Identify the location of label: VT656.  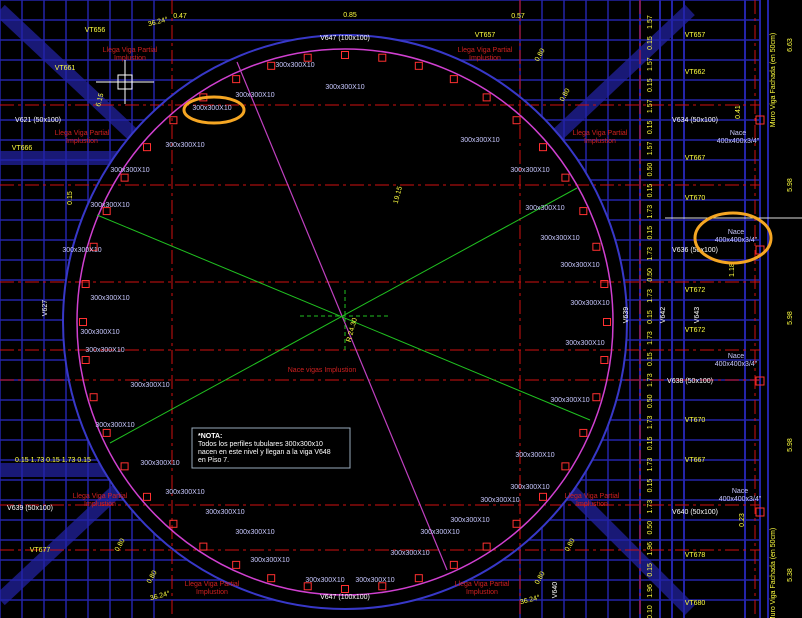
(95, 30).